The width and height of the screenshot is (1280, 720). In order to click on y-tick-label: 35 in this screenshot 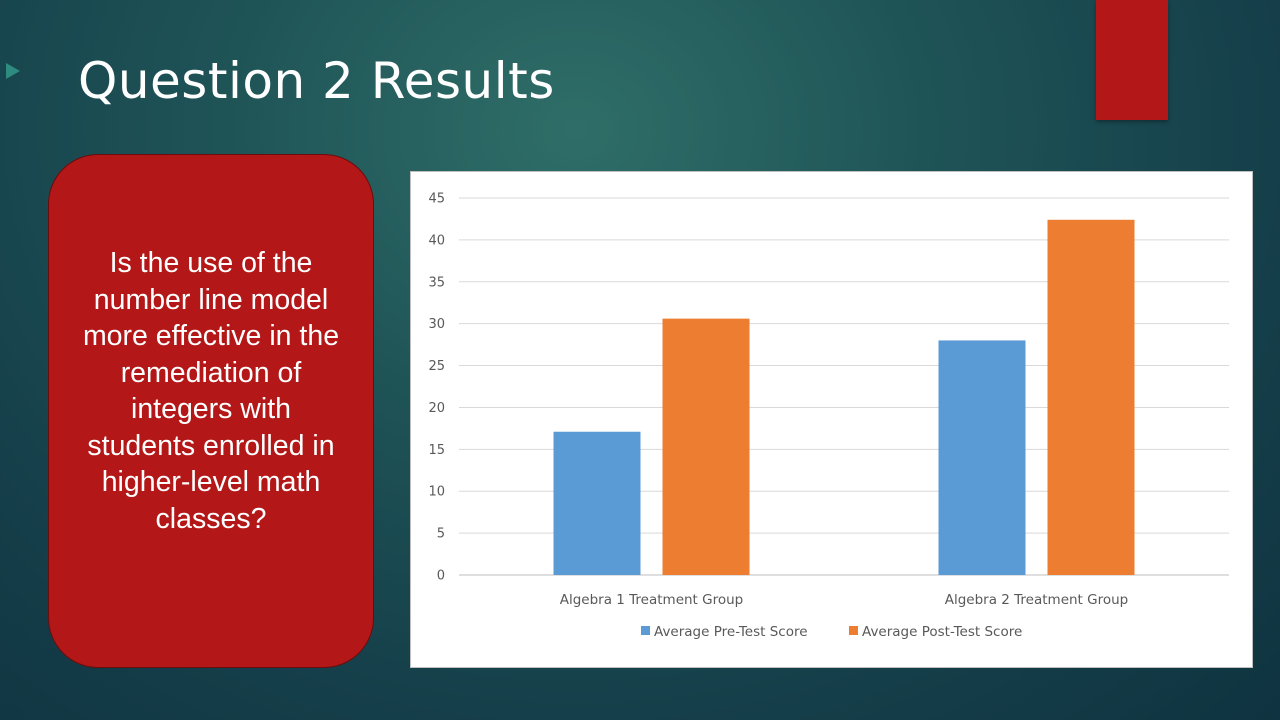, I will do `click(436, 282)`.